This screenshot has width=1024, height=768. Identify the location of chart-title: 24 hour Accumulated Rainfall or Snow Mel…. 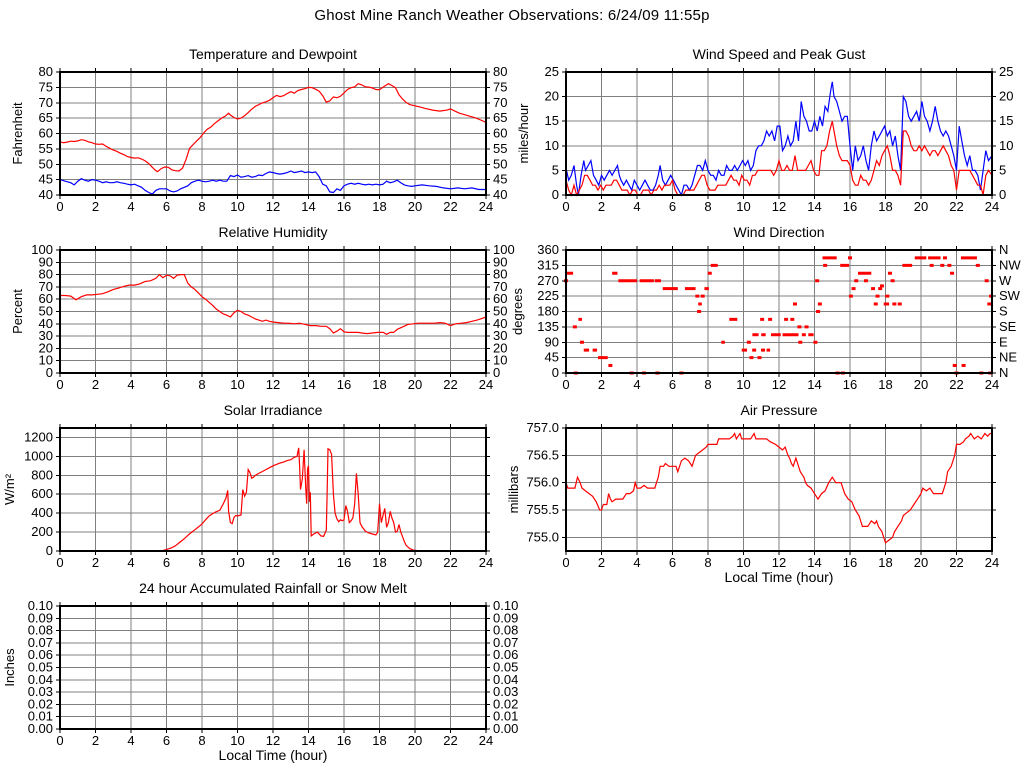
(273, 588).